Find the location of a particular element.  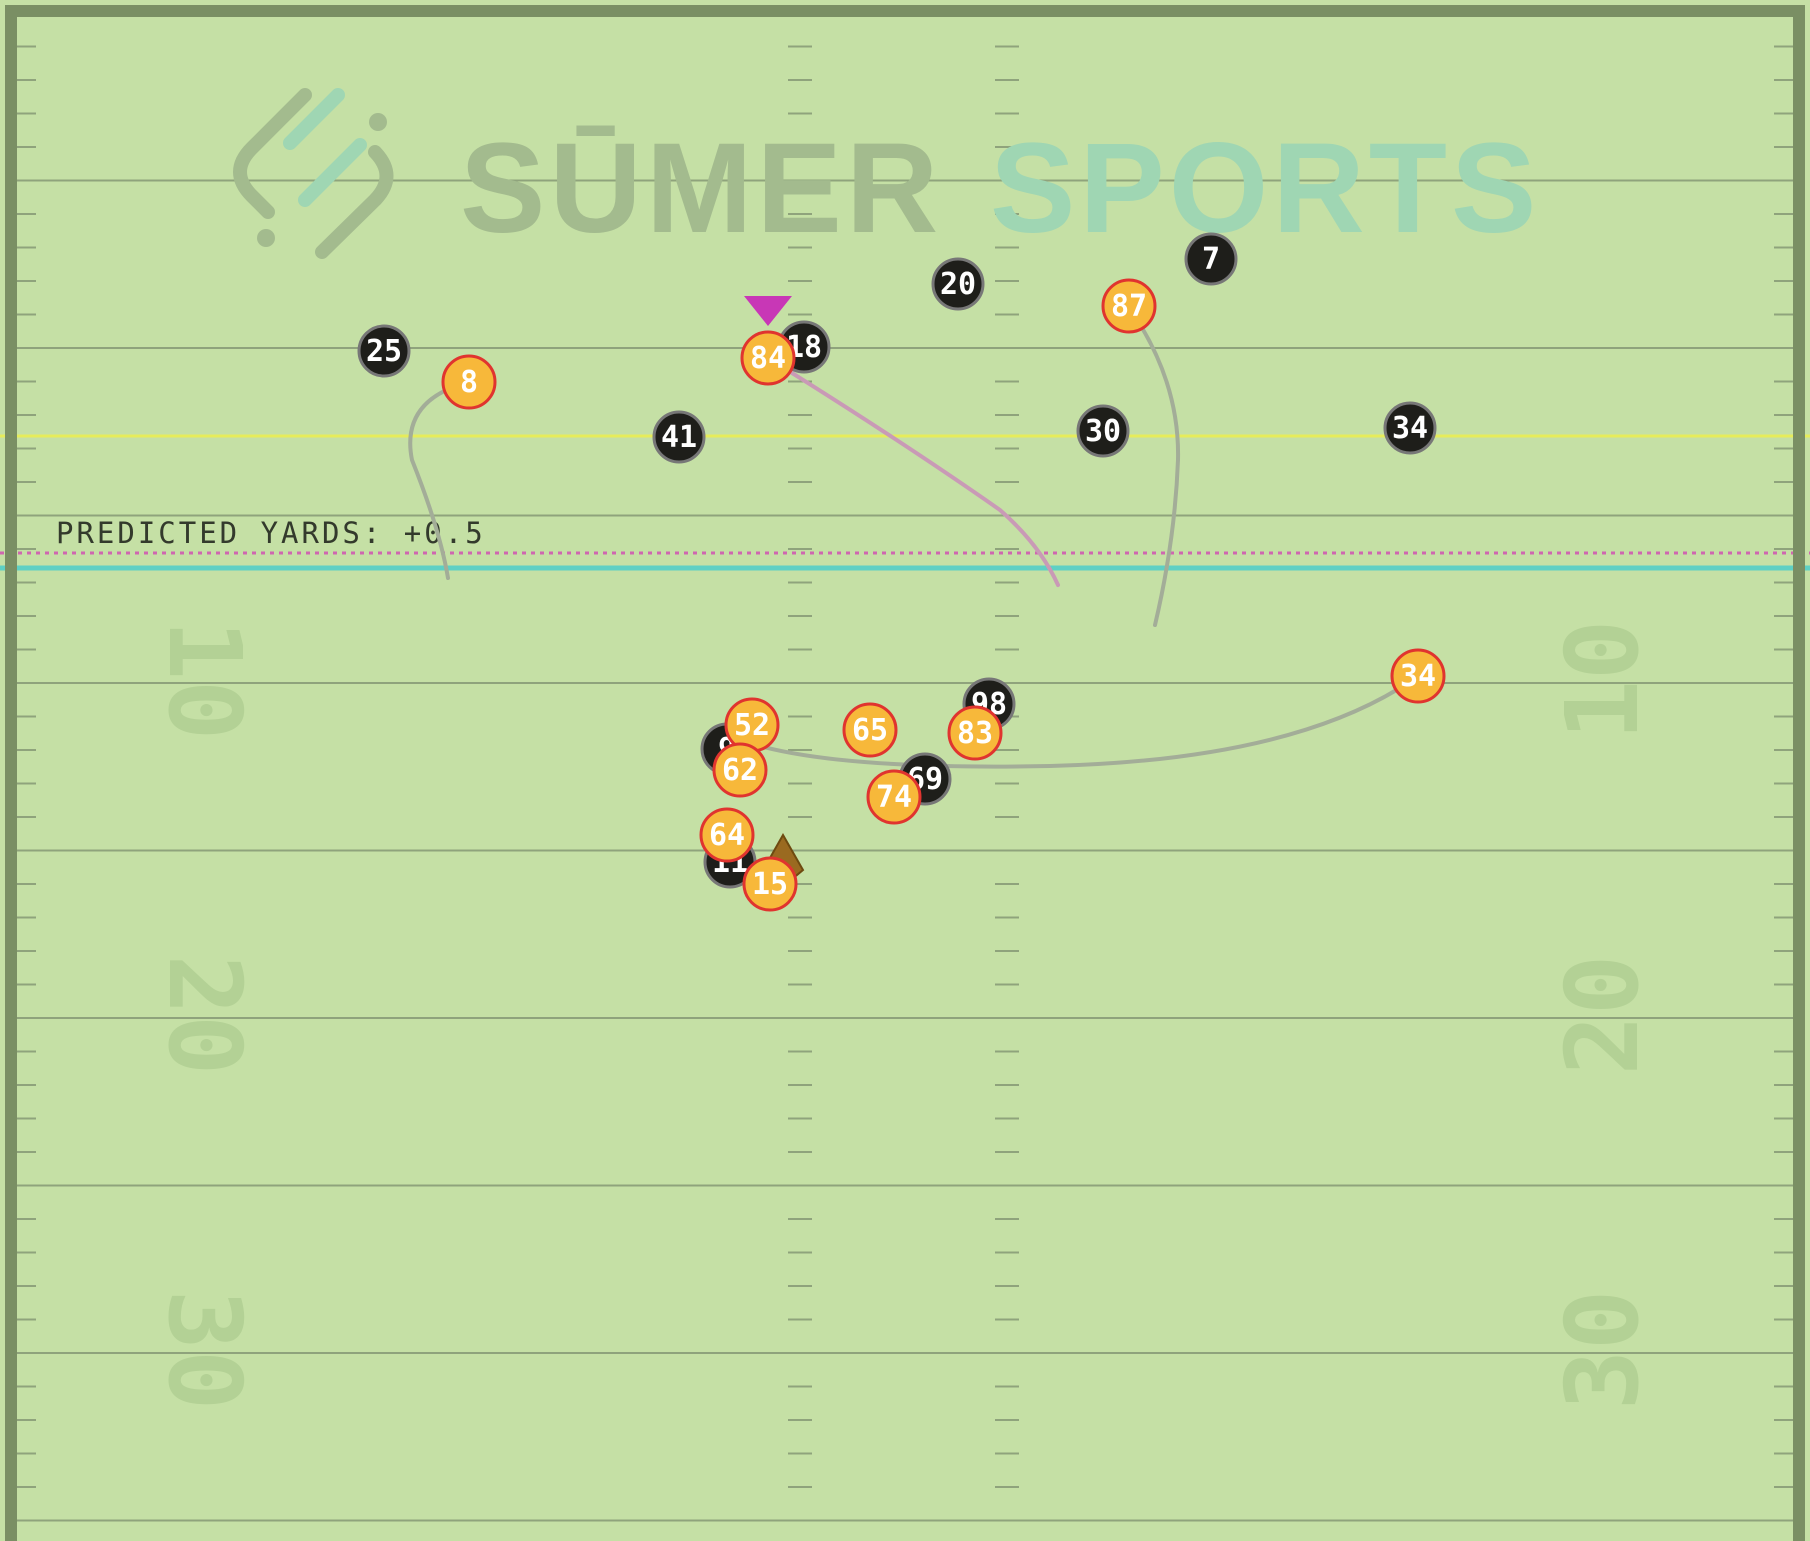

defense-player-7: 7 is located at coordinates (1211, 259).